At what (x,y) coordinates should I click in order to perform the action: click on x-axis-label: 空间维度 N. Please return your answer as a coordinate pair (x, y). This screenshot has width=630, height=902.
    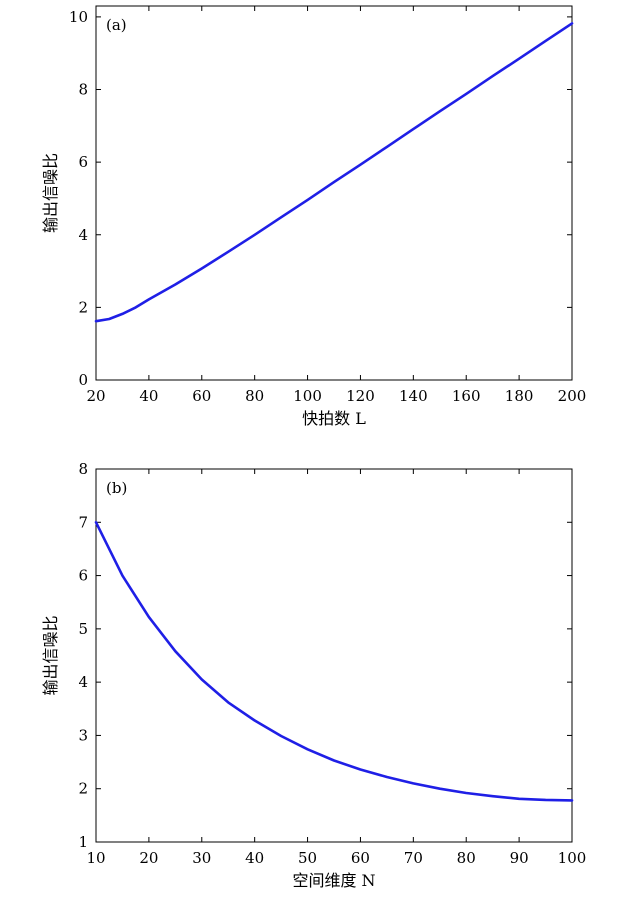
    Looking at the image, I should click on (333, 880).